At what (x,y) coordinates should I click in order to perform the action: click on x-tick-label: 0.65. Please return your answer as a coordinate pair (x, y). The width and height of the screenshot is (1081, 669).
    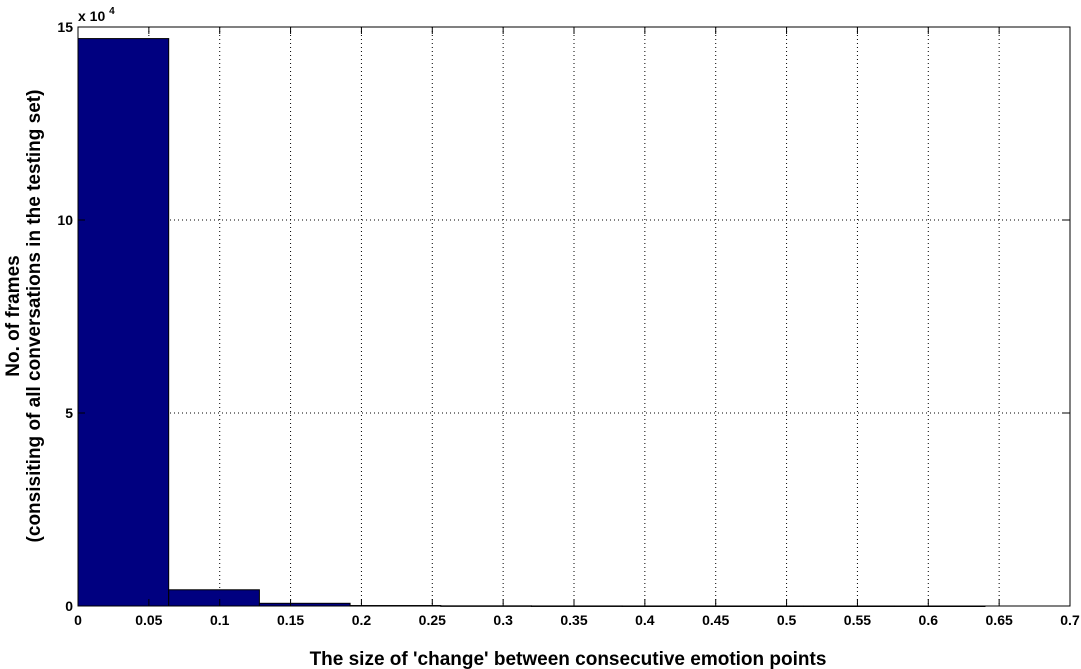
    Looking at the image, I should click on (999, 620).